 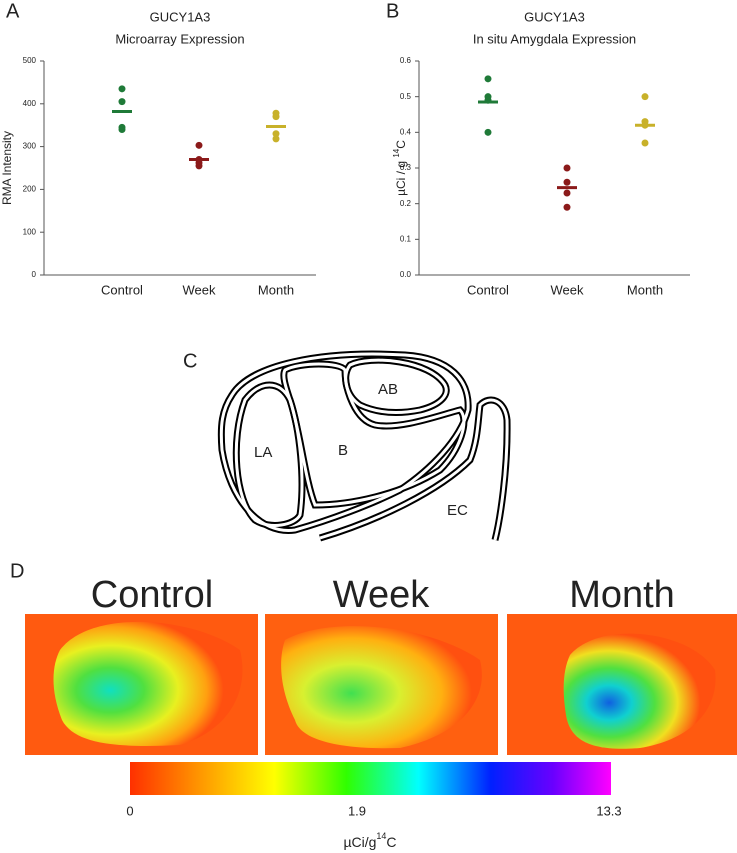 I want to click on unit-text: µCi/g, so click(x=359, y=842).